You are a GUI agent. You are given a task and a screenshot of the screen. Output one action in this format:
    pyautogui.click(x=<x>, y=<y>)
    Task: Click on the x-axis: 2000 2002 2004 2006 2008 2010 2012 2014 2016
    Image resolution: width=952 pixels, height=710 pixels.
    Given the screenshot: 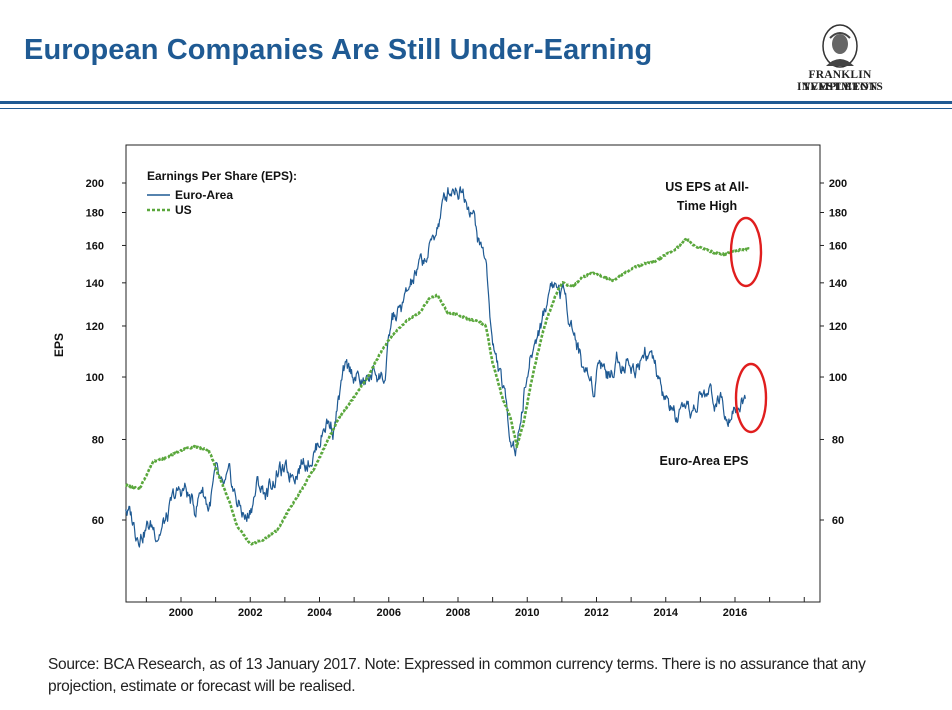 What is the action you would take?
    pyautogui.click(x=475, y=608)
    